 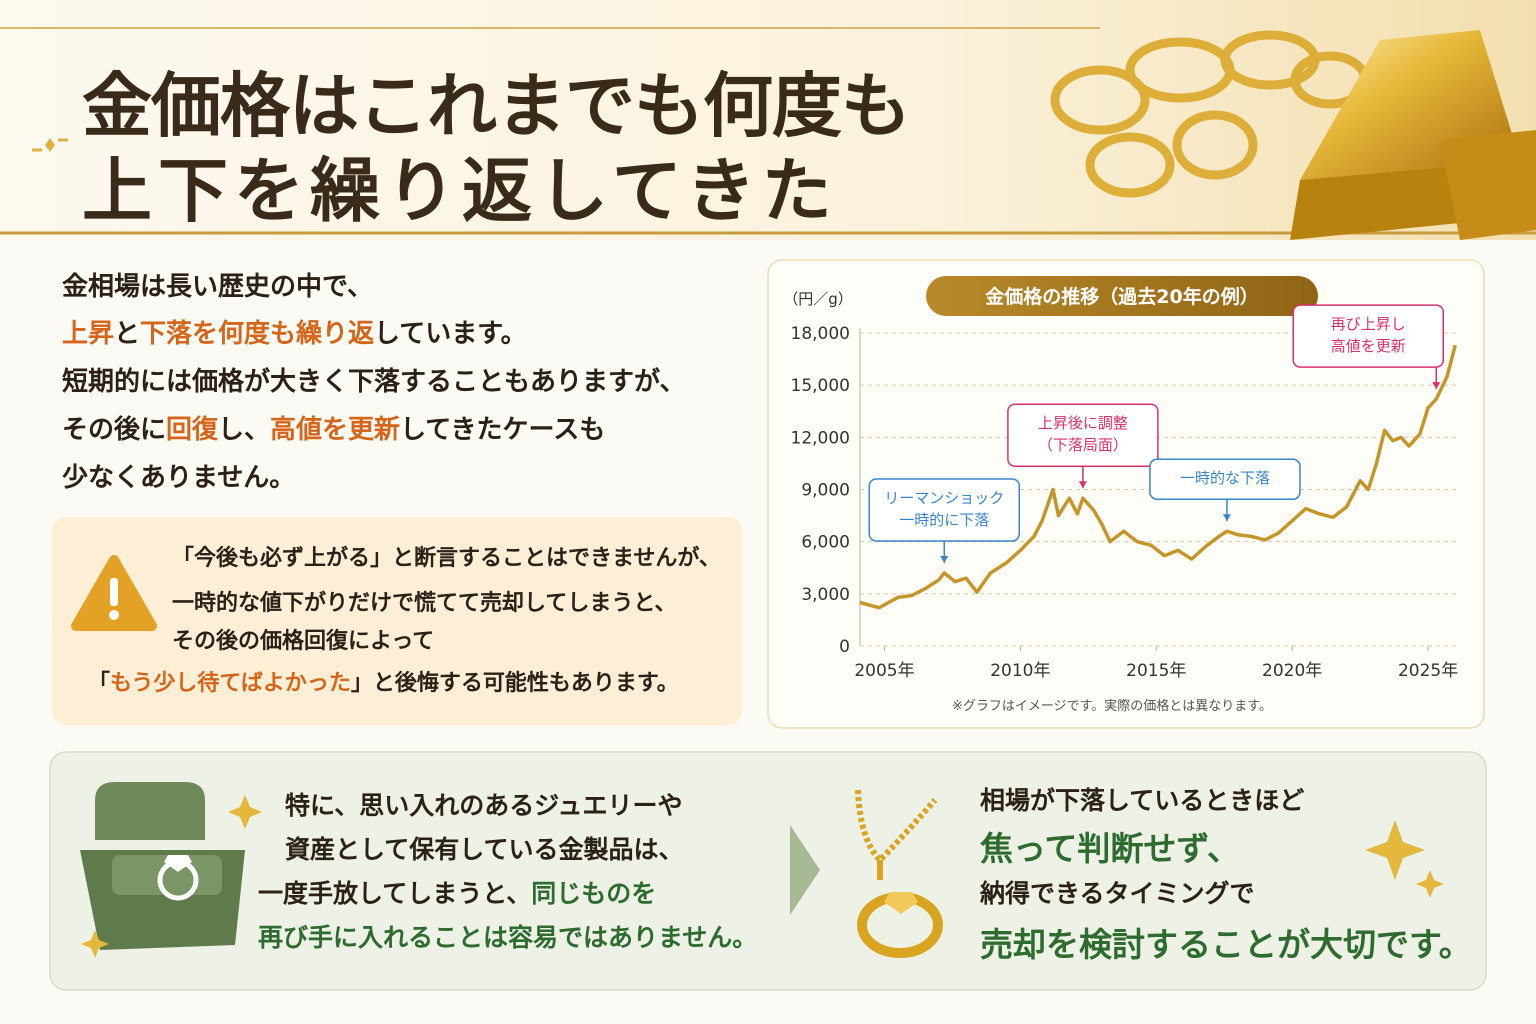 I want to click on title-line: 上下を繰り返してきた, so click(x=460, y=190).